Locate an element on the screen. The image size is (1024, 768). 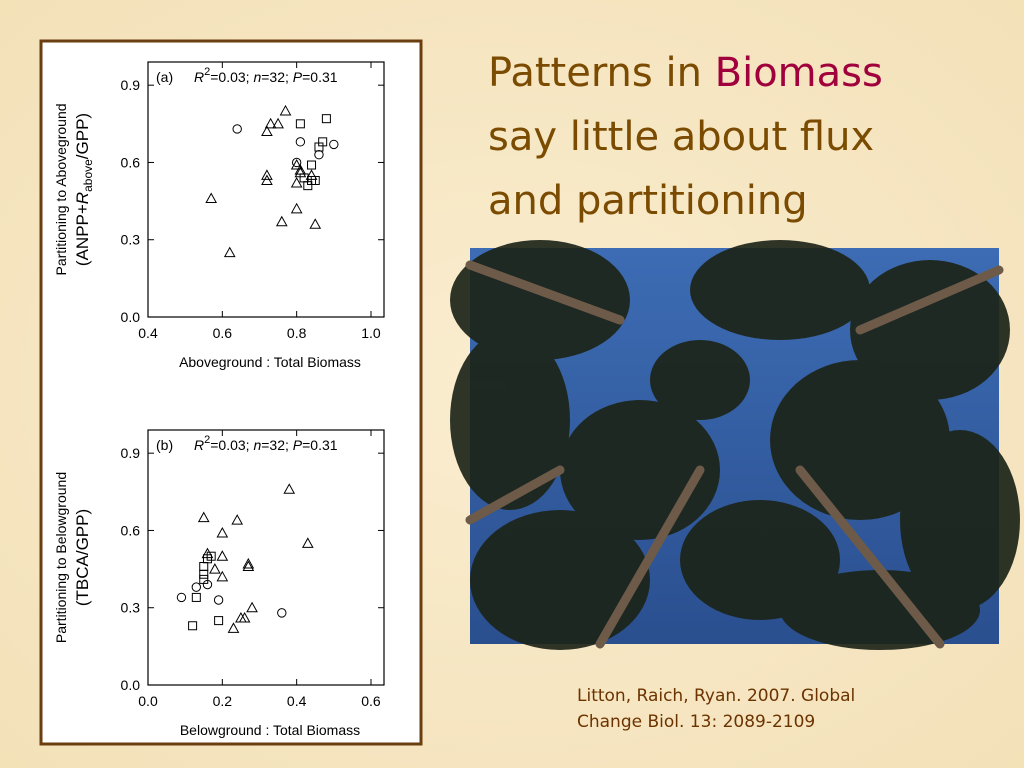
slide-title: Patterns in Biomass is located at coordinates (685, 73).